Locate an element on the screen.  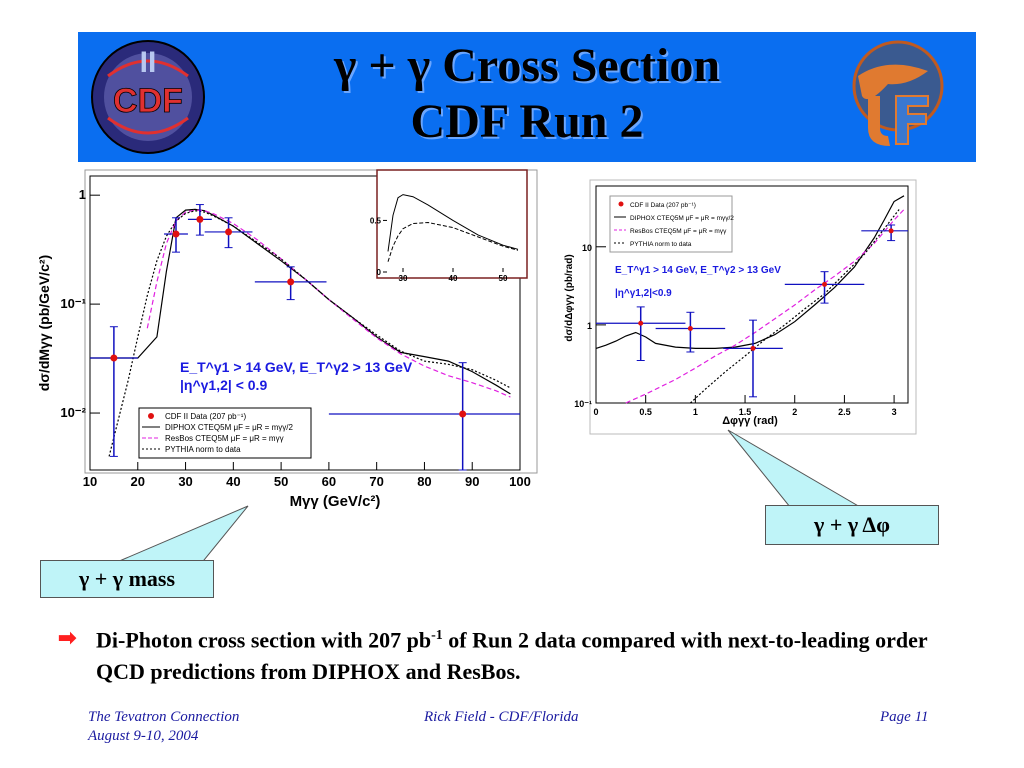
x-tick-label: 100 is located at coordinates (520, 481).